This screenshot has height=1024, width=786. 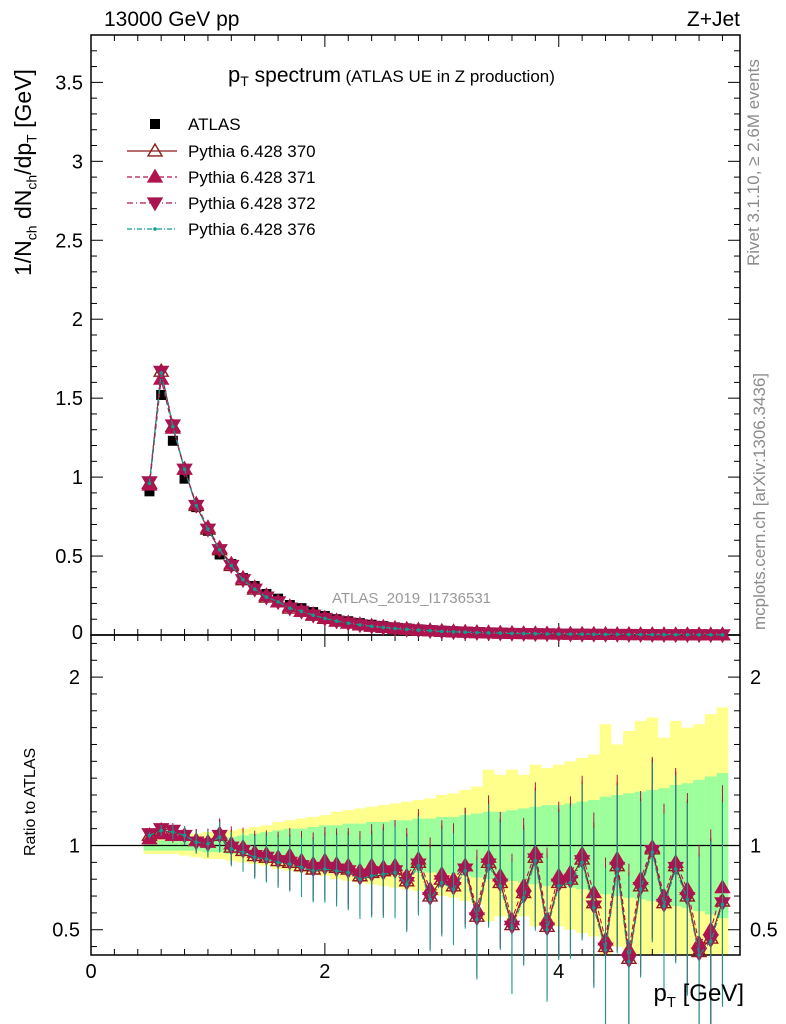 What do you see at coordinates (66, 931) in the screenshot?
I see `ratio-ytick-label: 0.5` at bounding box center [66, 931].